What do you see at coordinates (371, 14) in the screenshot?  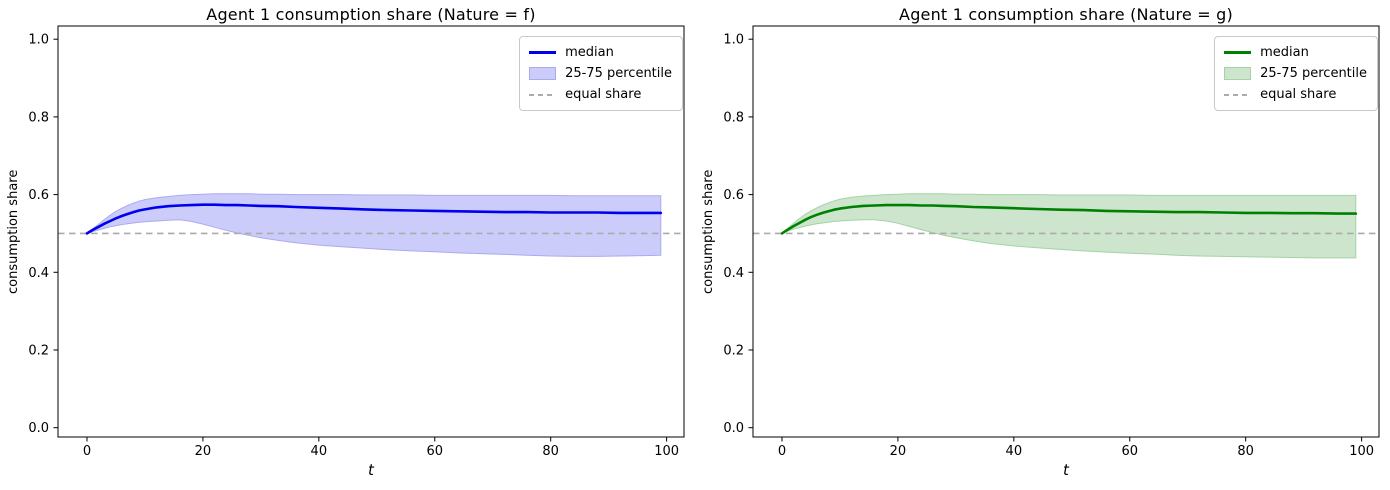 I see `chart-title: Agent 1 consumption share (Nature = f)` at bounding box center [371, 14].